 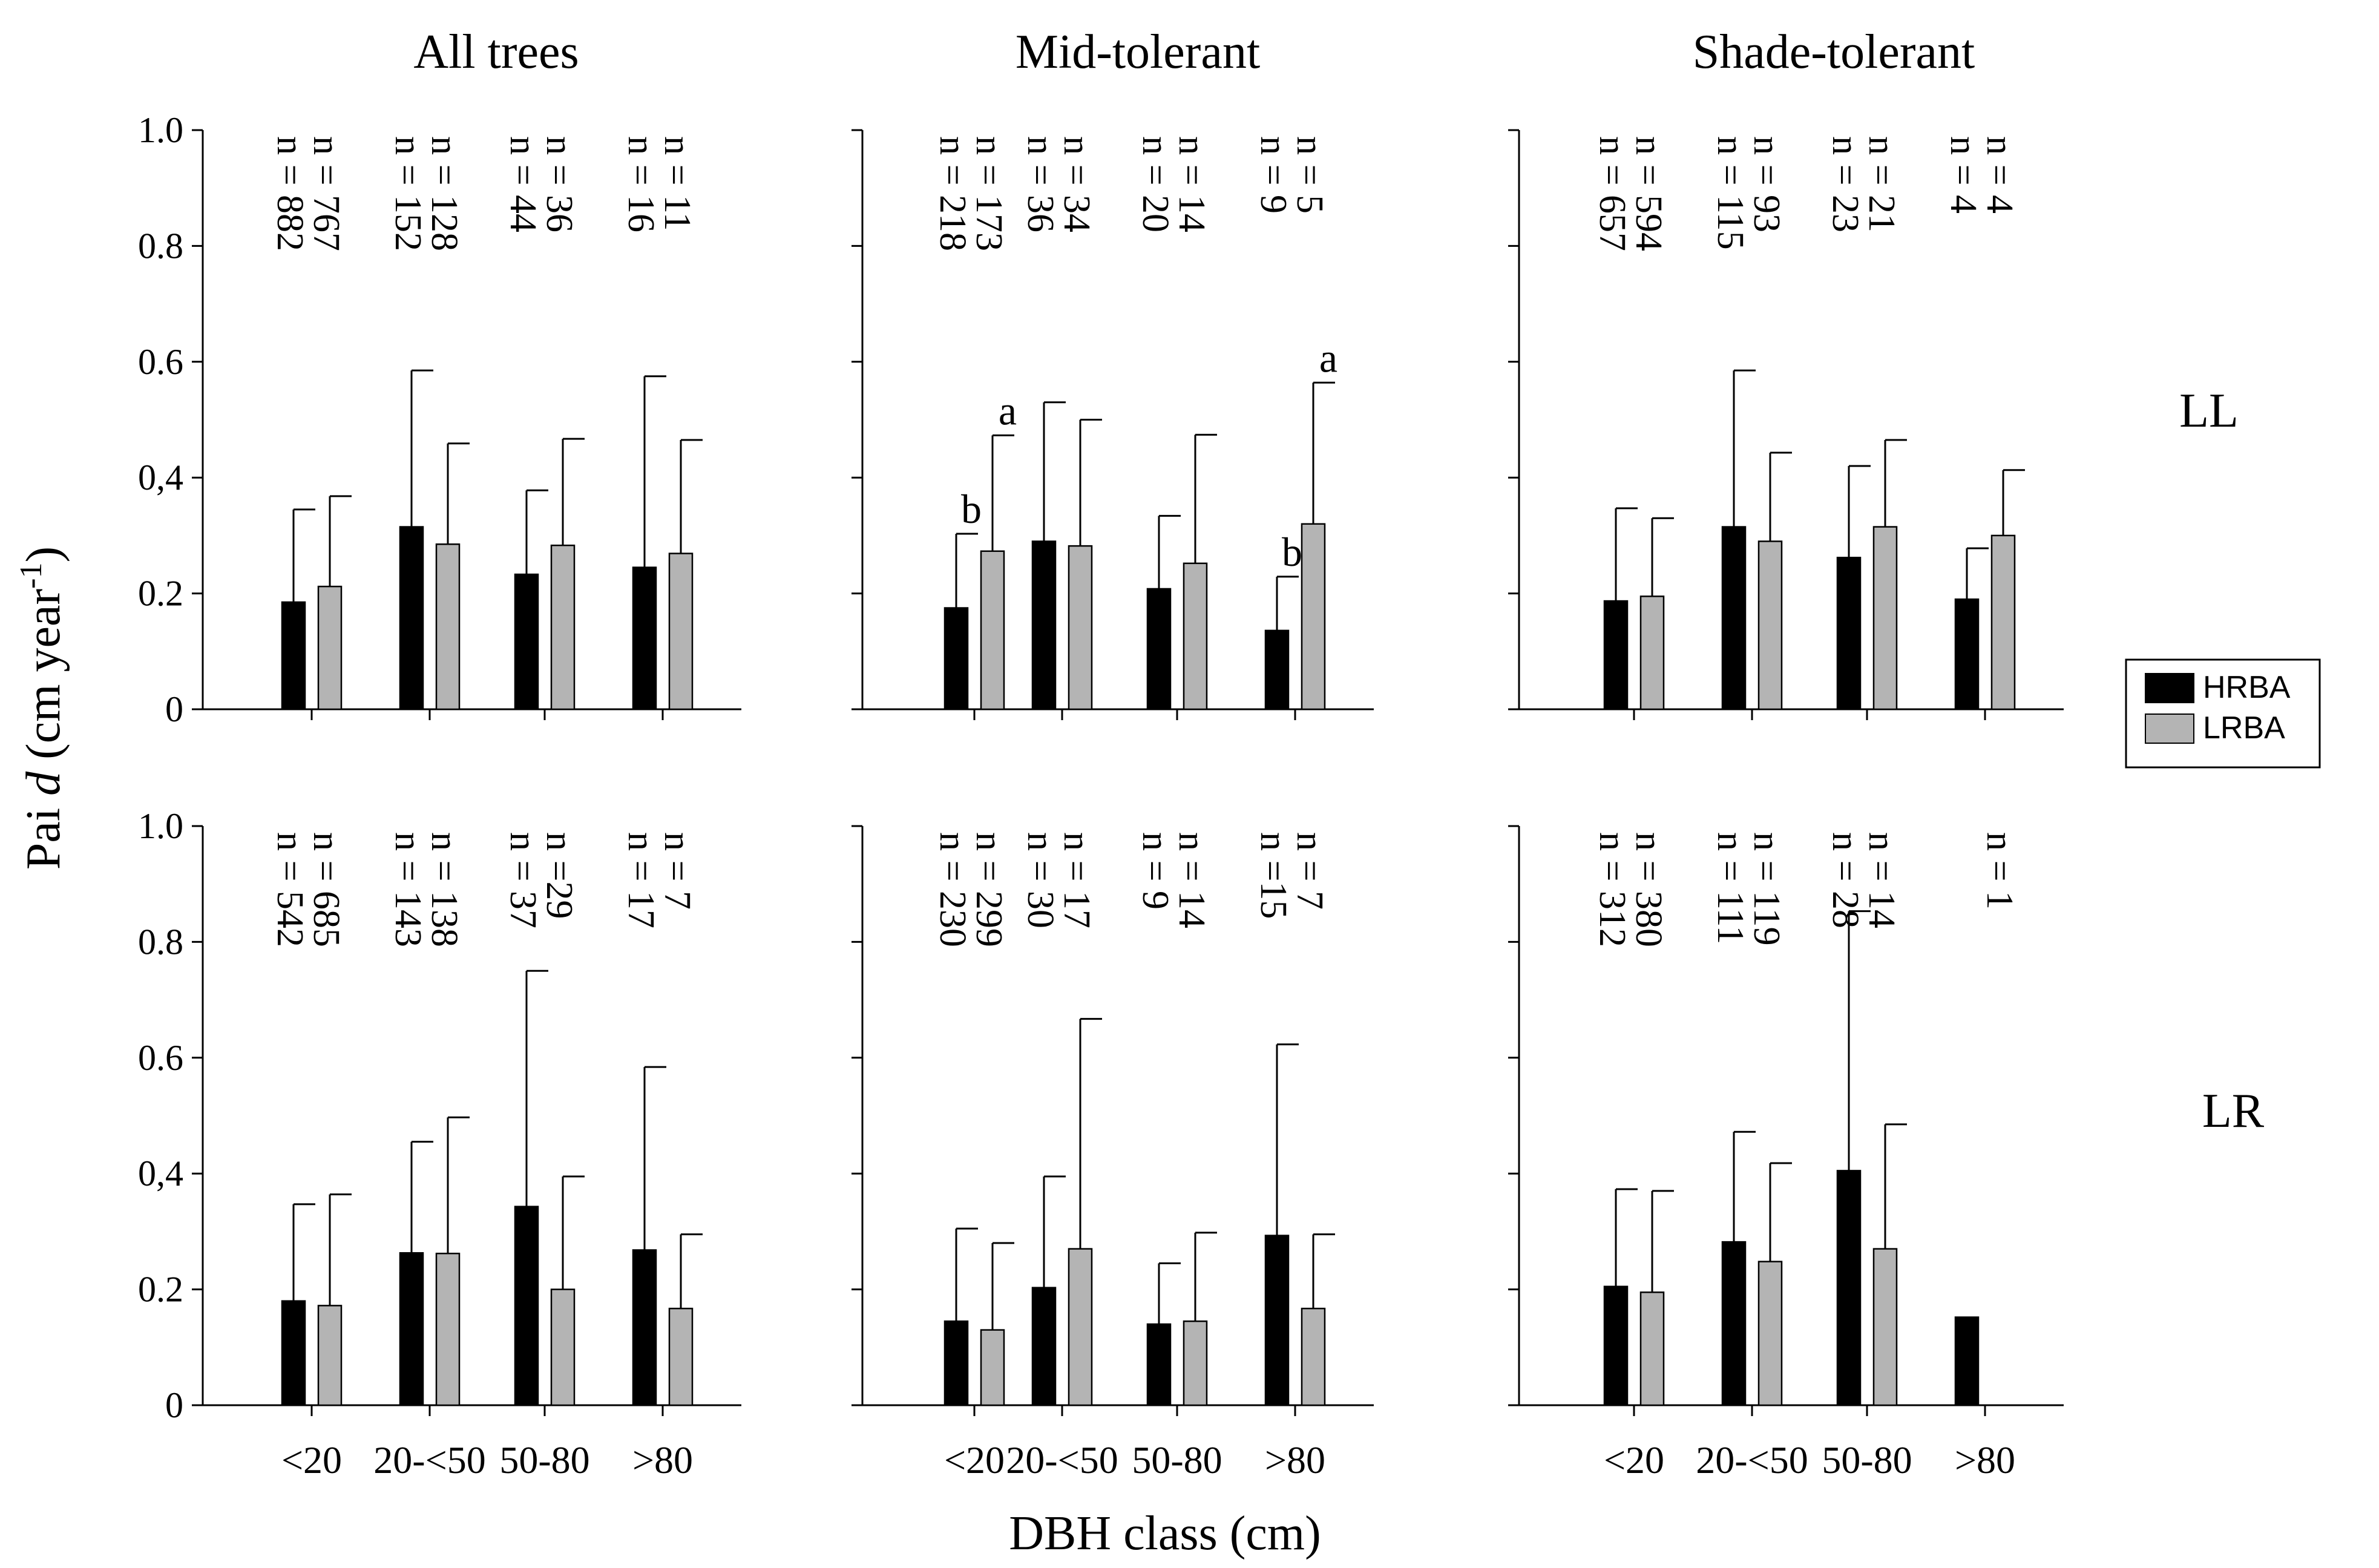 What do you see at coordinates (444, 889) in the screenshot?
I see `sample-size-label: n = 138` at bounding box center [444, 889].